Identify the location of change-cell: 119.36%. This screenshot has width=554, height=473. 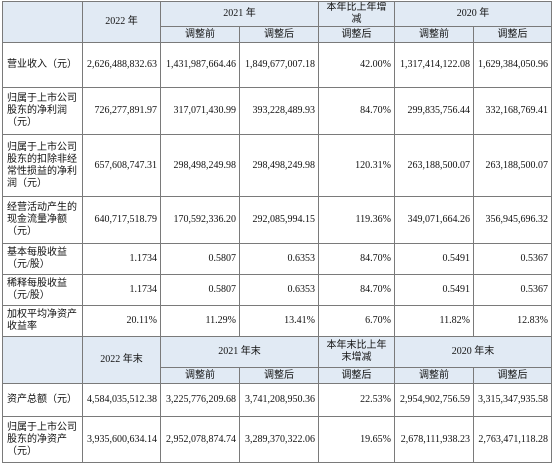
(356, 220).